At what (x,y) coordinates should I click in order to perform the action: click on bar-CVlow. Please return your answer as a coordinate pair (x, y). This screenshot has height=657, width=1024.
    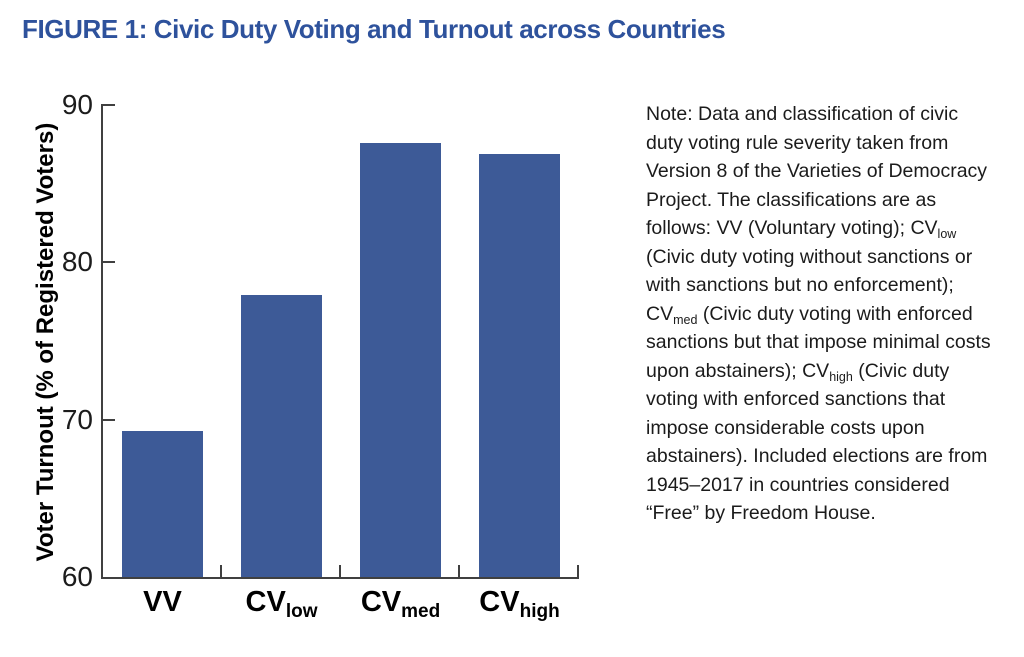
    Looking at the image, I should click on (281, 436).